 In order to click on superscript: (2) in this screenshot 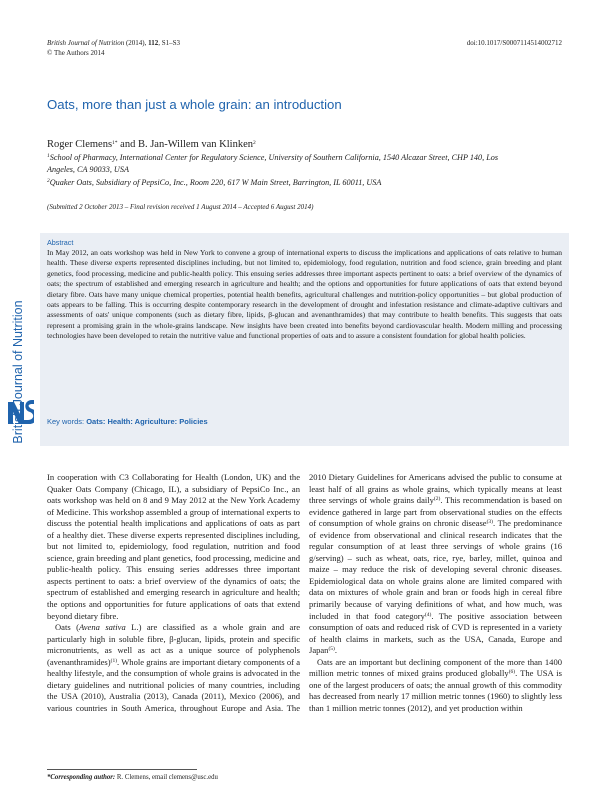, I will do `click(437, 499)`.